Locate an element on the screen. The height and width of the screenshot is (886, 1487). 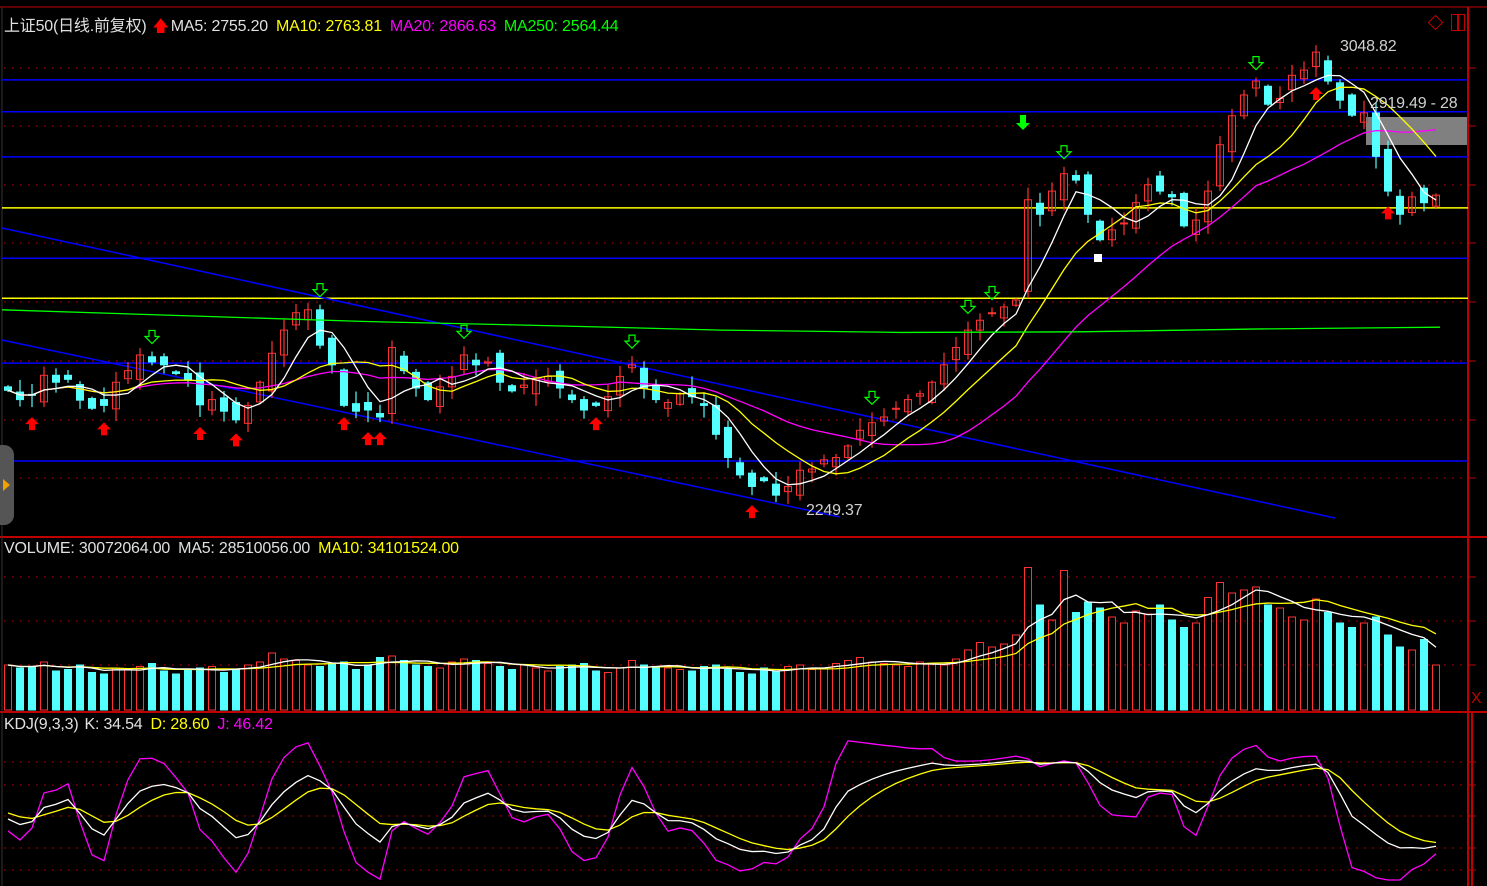
signal-arrow-icon is located at coordinates (1023, 122).